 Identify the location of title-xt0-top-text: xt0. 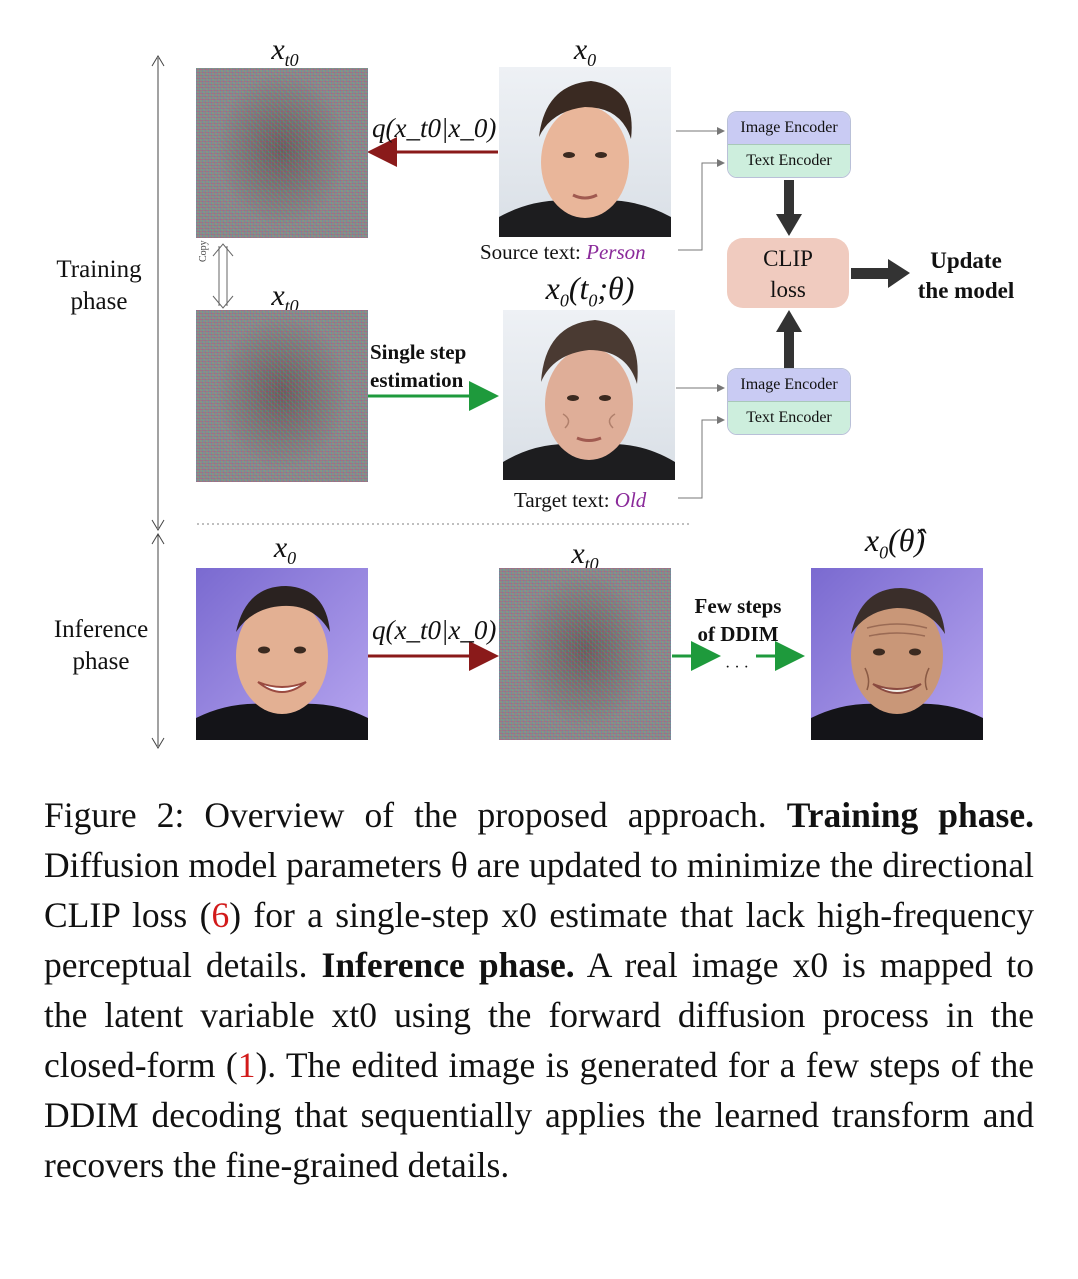
(285, 52).